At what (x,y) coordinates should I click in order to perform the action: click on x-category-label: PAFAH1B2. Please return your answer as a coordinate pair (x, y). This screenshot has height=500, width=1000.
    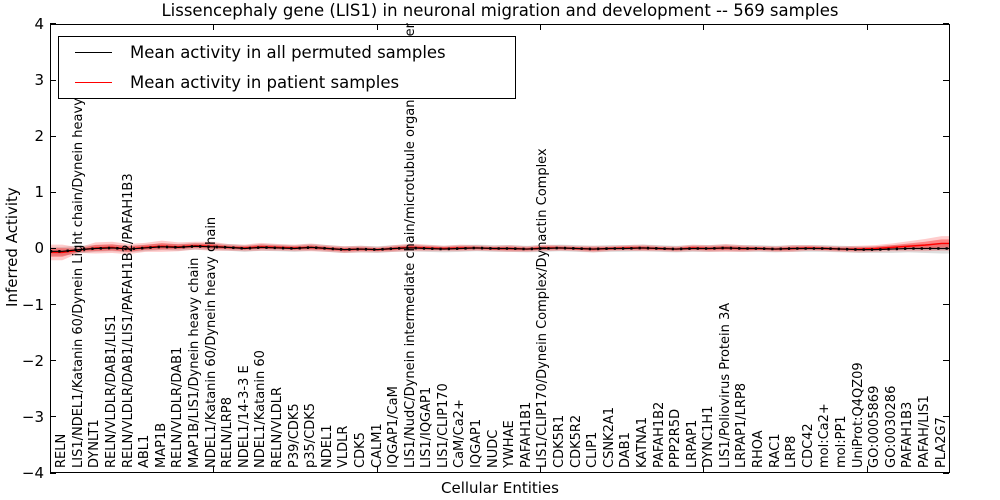
    Looking at the image, I should click on (659, 434).